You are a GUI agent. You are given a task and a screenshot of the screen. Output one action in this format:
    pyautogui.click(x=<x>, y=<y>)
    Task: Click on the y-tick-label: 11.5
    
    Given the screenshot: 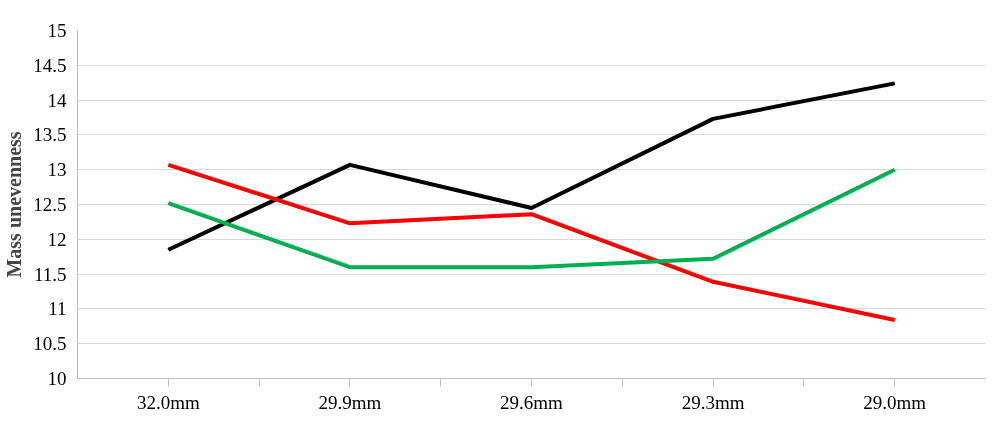 What is the action you would take?
    pyautogui.click(x=50, y=274)
    